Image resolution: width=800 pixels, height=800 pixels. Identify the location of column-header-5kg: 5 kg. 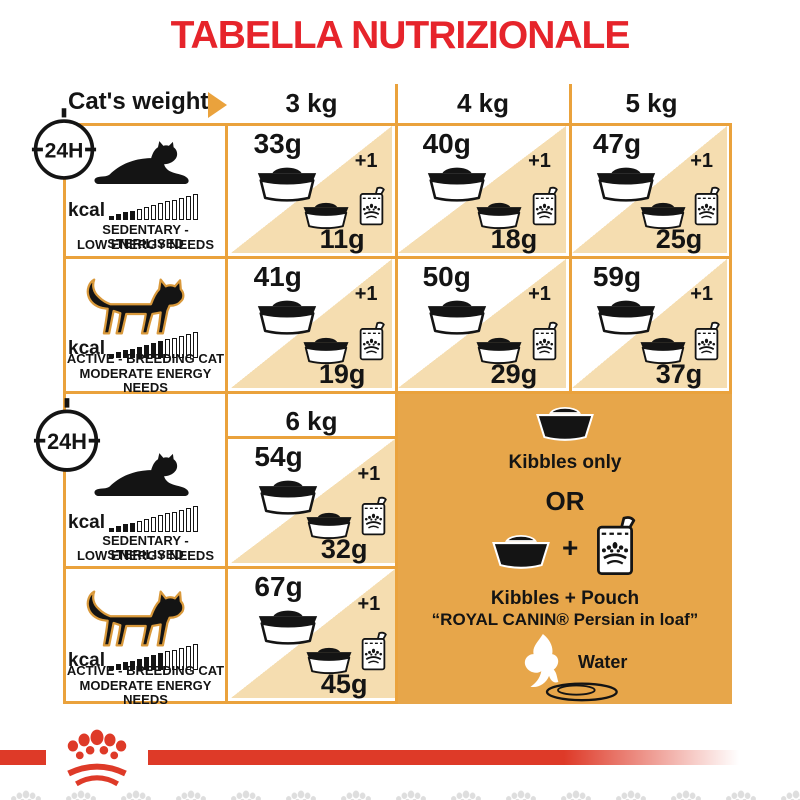
(651, 103).